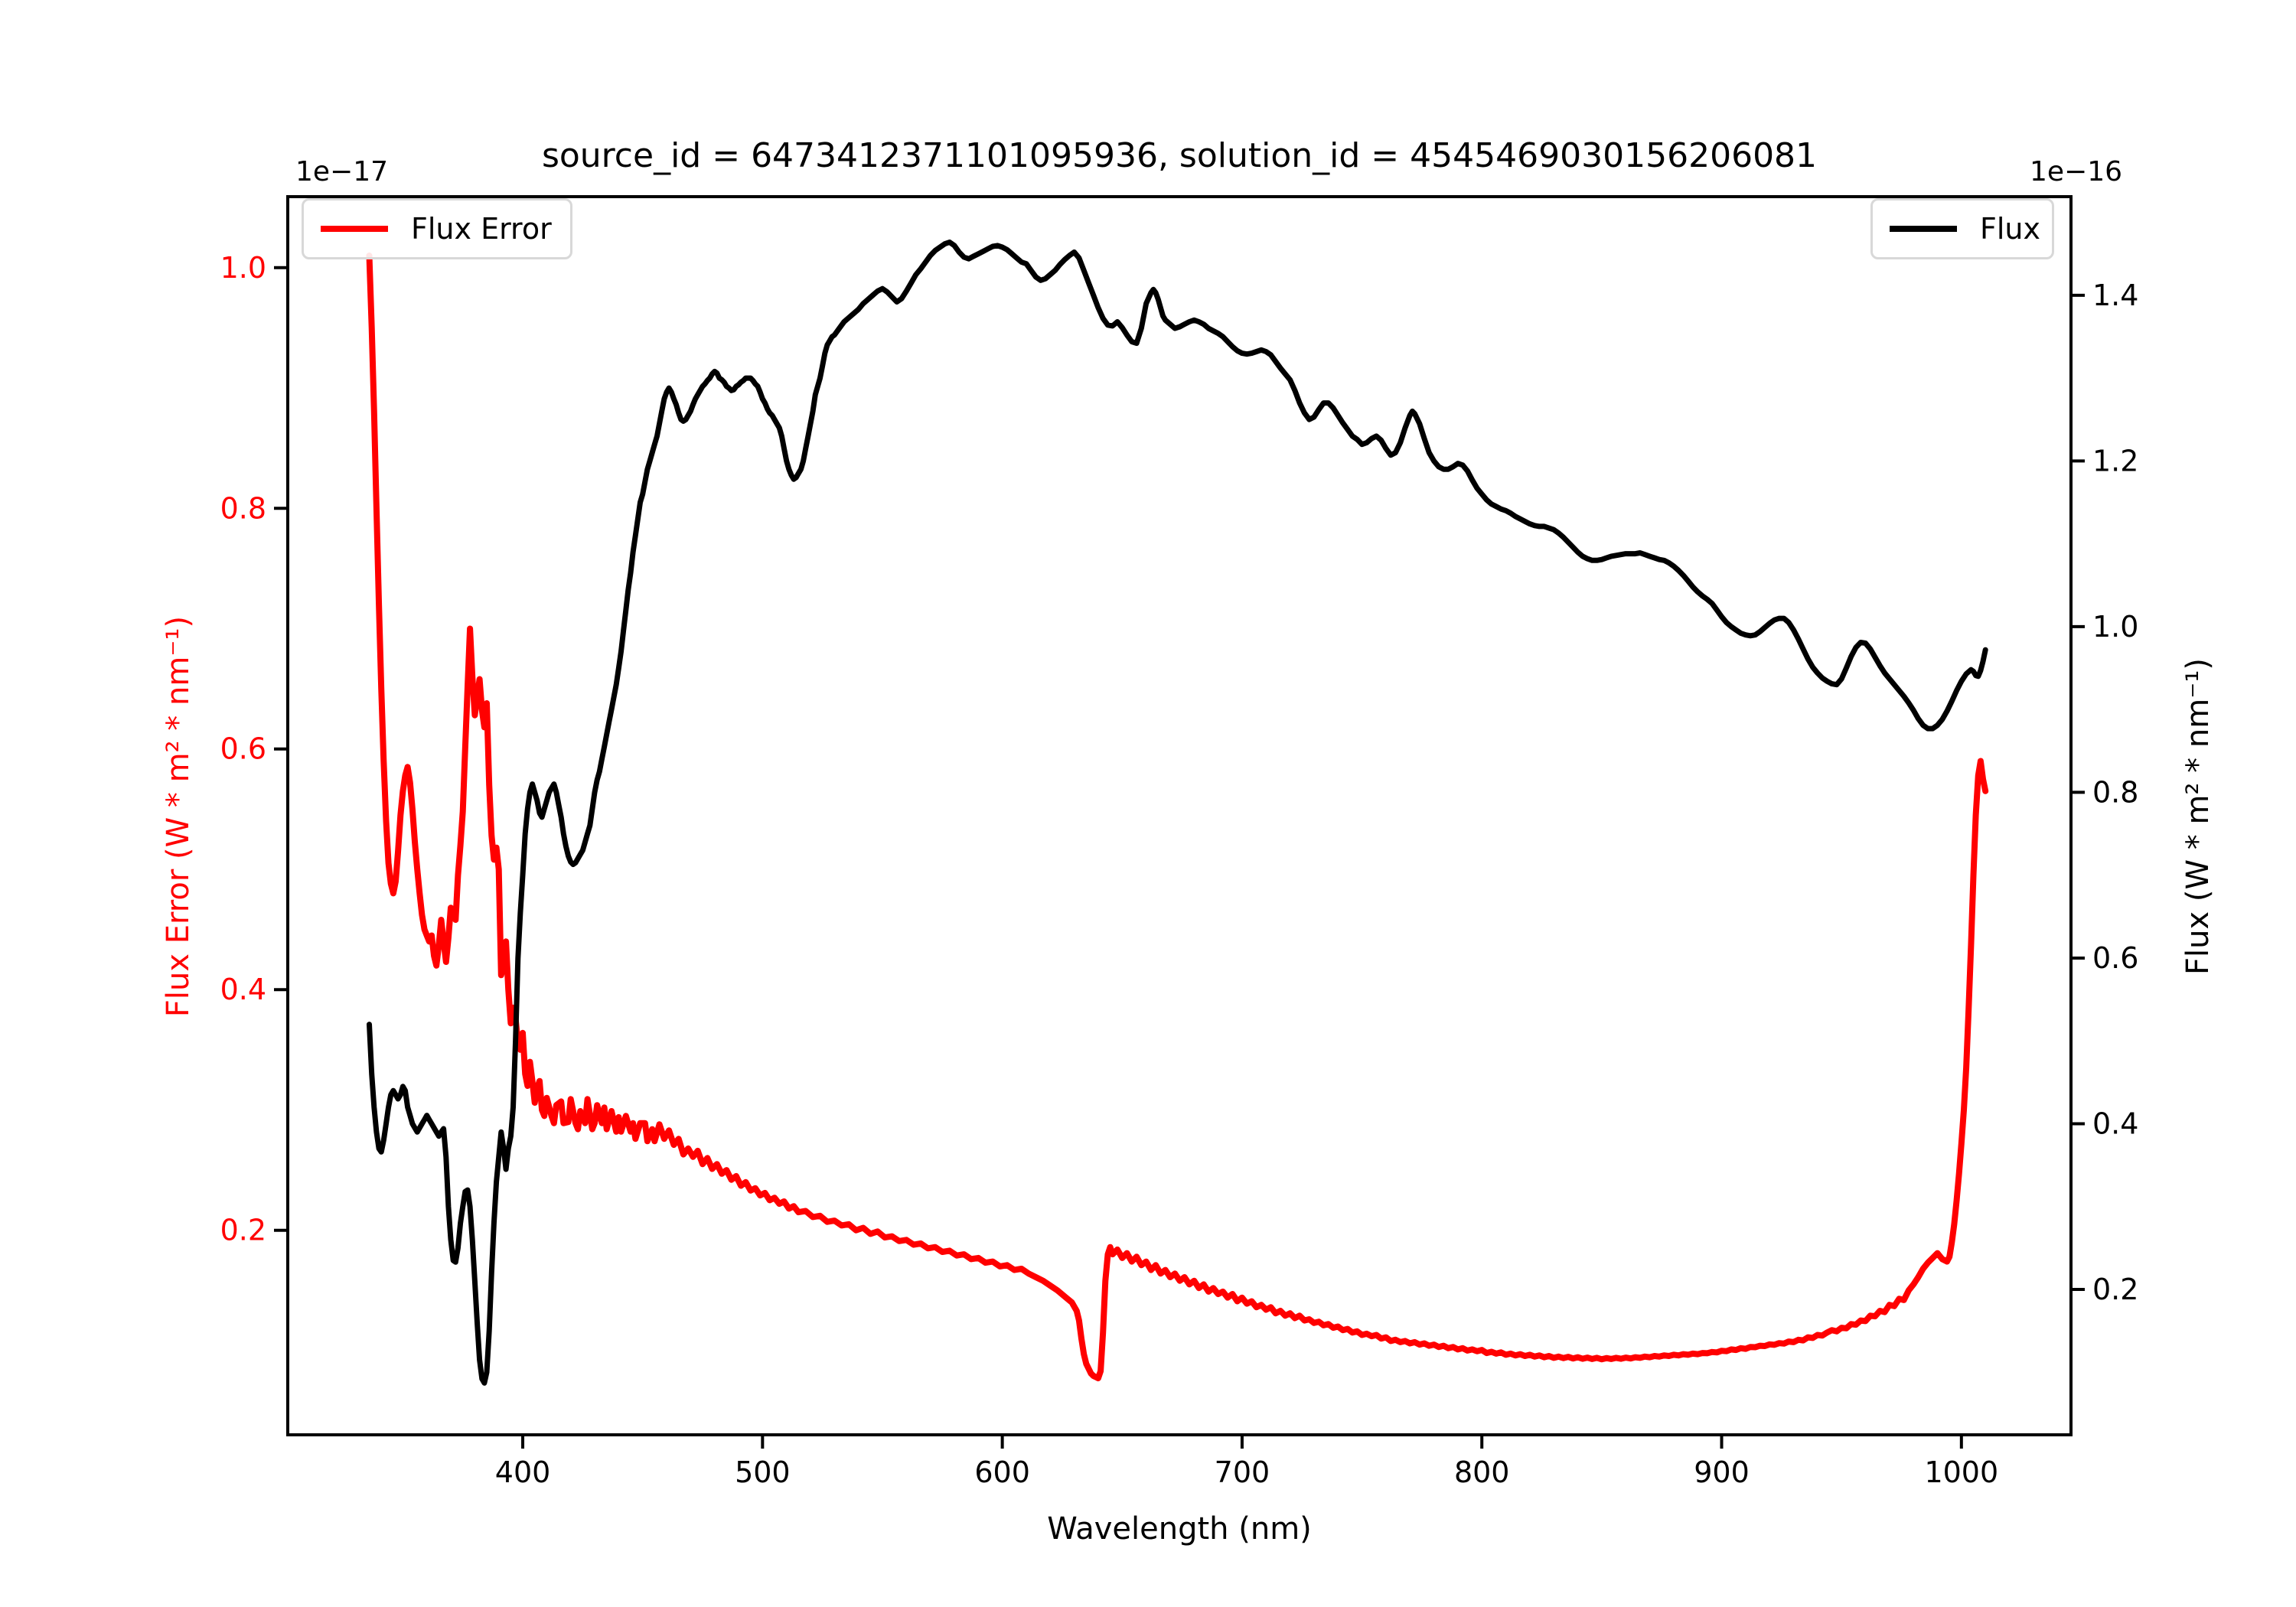  I want to click on right-y-tick-label: 0.4, so click(2115, 1123).